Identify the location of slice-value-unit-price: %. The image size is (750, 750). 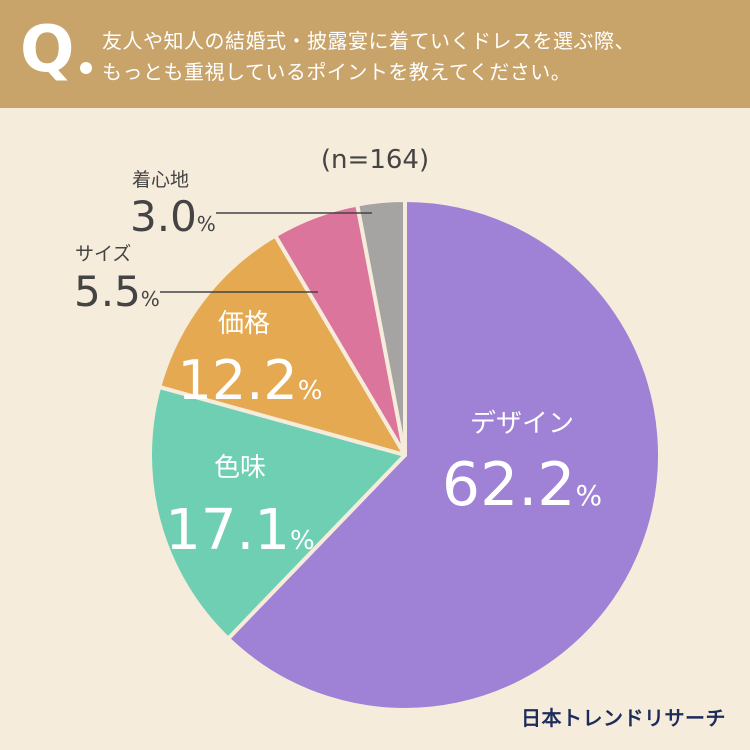
(310, 391).